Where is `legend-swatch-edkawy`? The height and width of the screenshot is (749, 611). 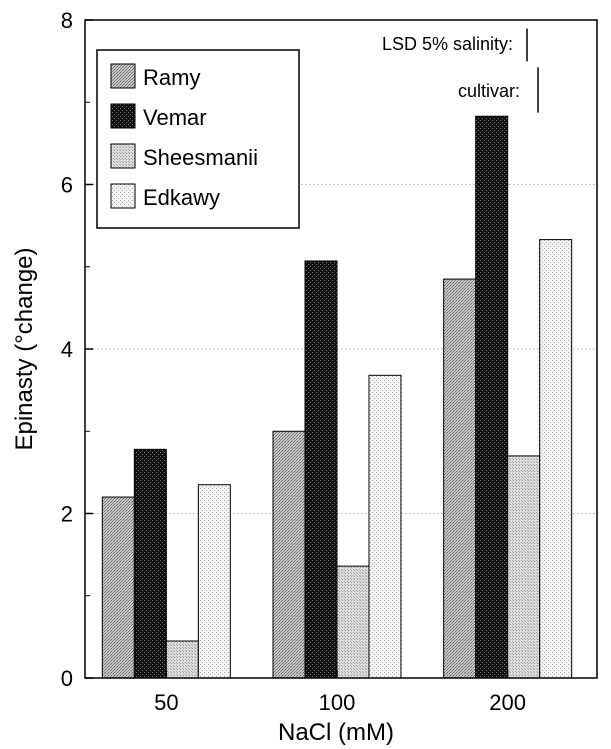
legend-swatch-edkawy is located at coordinates (123, 196).